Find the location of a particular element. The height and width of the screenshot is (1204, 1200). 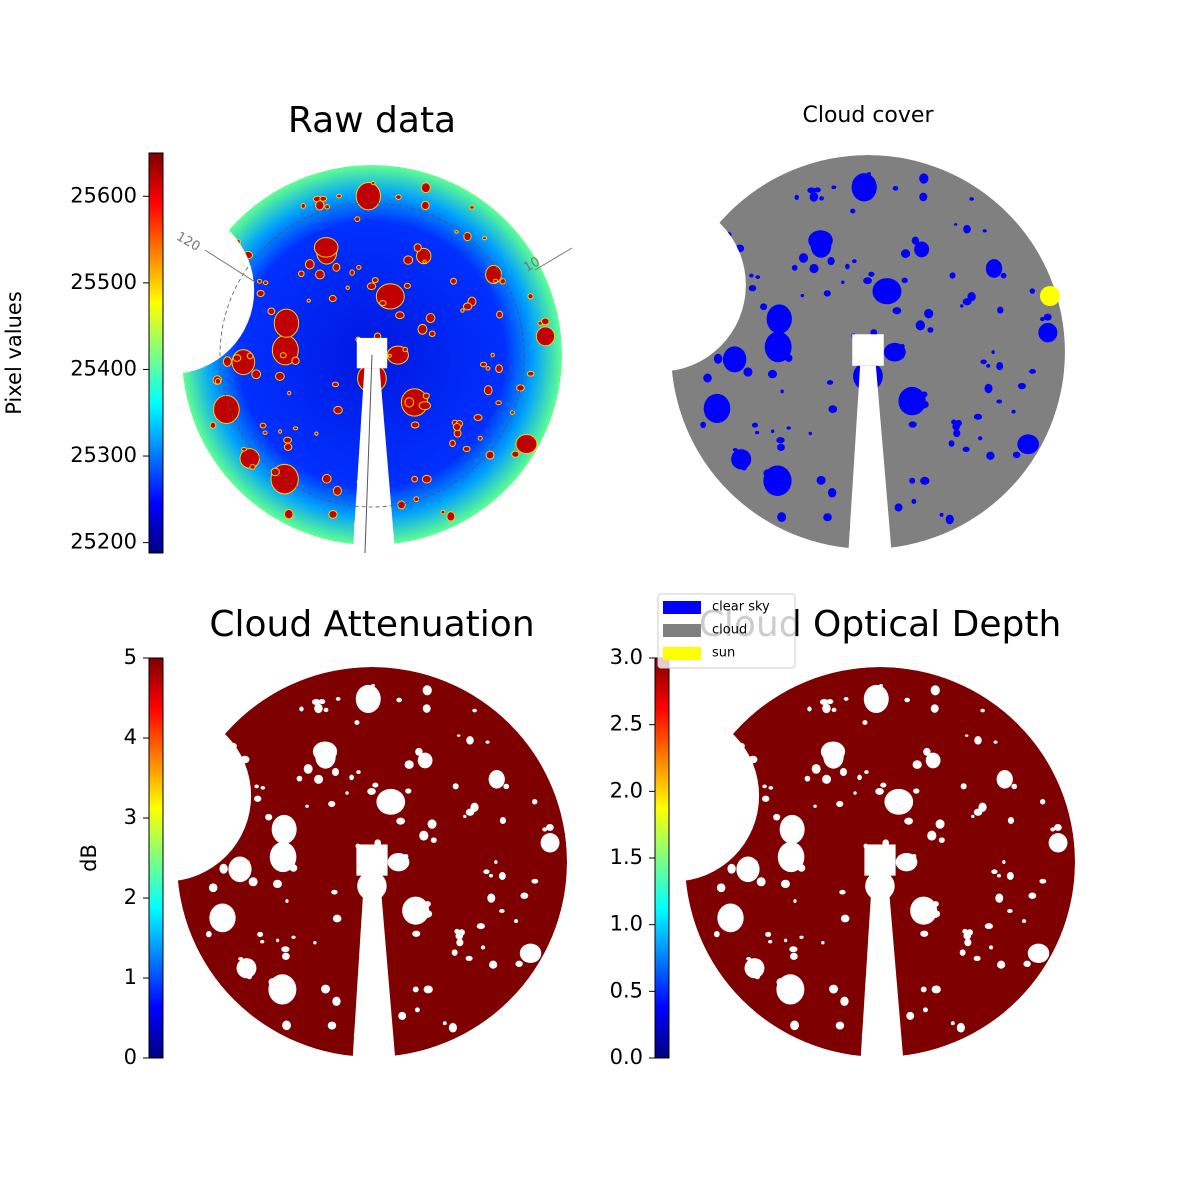

colorbar-tick-label: 2.5 is located at coordinates (626, 724).